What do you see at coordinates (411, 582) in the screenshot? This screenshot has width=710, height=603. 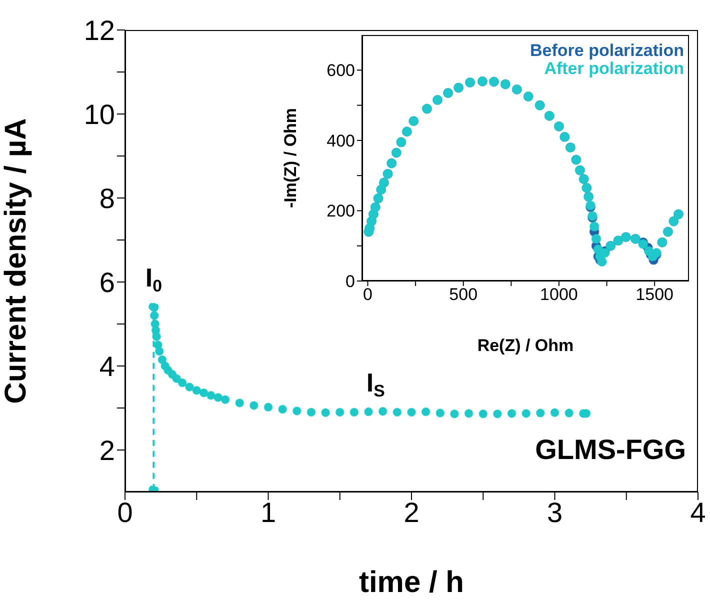 I see `x-axis-title: time / h` at bounding box center [411, 582].